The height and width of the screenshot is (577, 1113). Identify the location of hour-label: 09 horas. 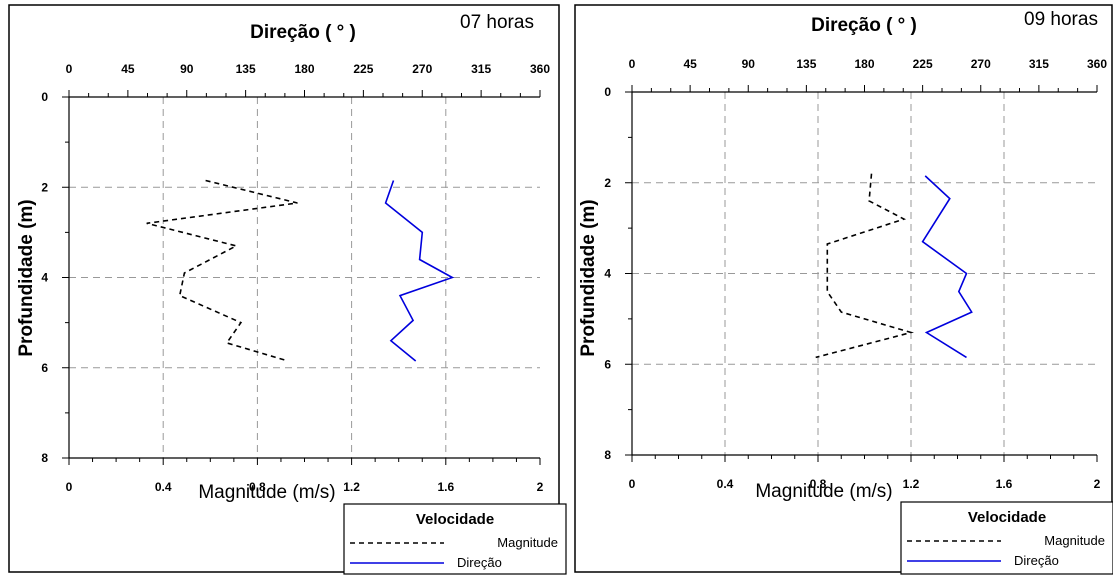
(1061, 19).